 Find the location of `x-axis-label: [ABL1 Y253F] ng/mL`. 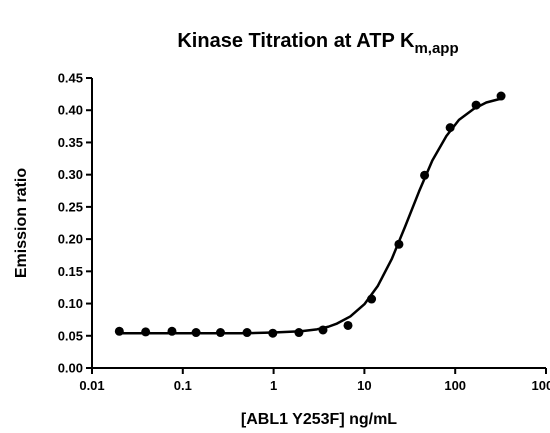

x-axis-label: [ABL1 Y253F] ng/mL is located at coordinates (319, 419).